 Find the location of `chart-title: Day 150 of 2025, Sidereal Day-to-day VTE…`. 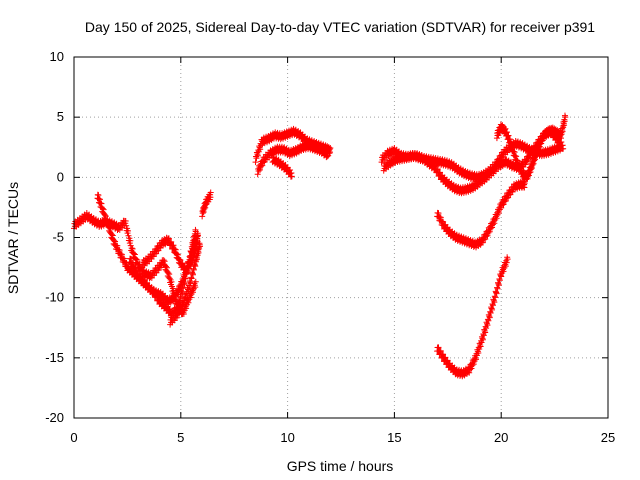

chart-title: Day 150 of 2025, Sidereal Day-to-day VTE… is located at coordinates (340, 27).